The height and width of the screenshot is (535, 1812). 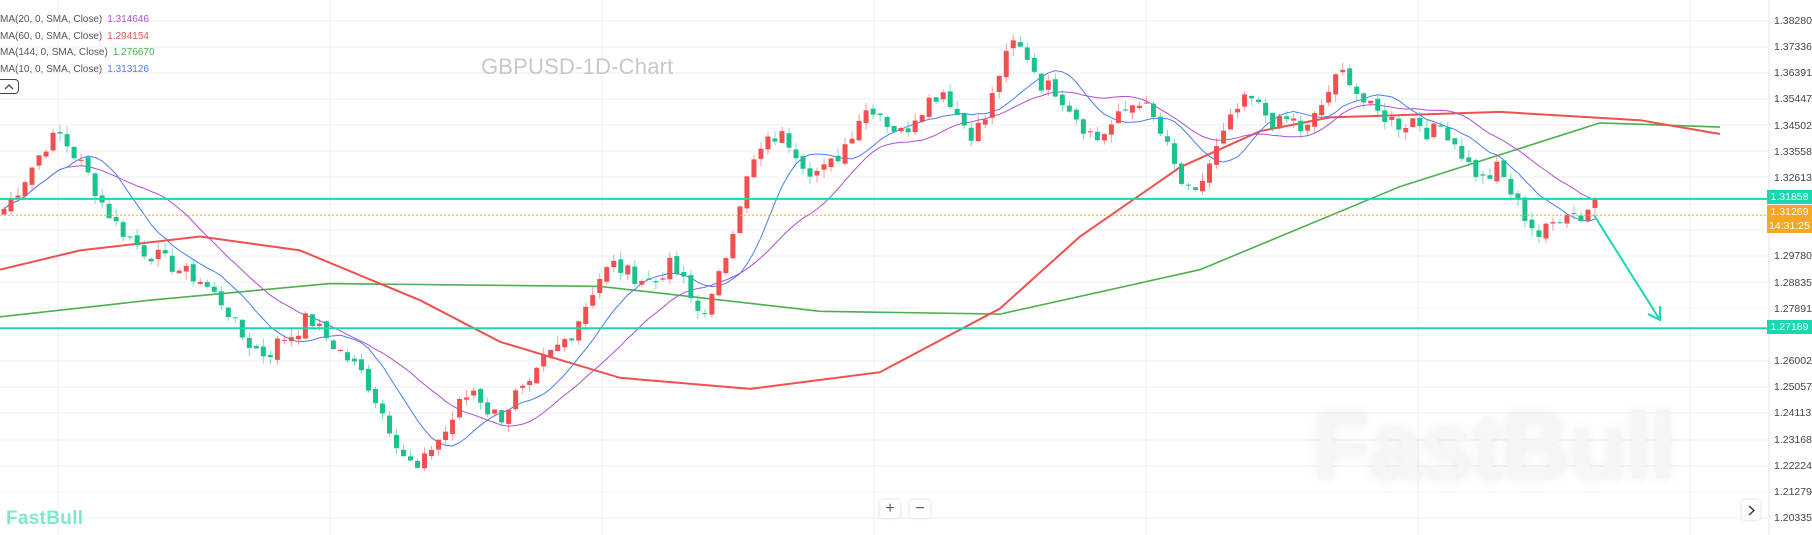 I want to click on price-axis-tick: 1.38280, so click(x=1793, y=21).